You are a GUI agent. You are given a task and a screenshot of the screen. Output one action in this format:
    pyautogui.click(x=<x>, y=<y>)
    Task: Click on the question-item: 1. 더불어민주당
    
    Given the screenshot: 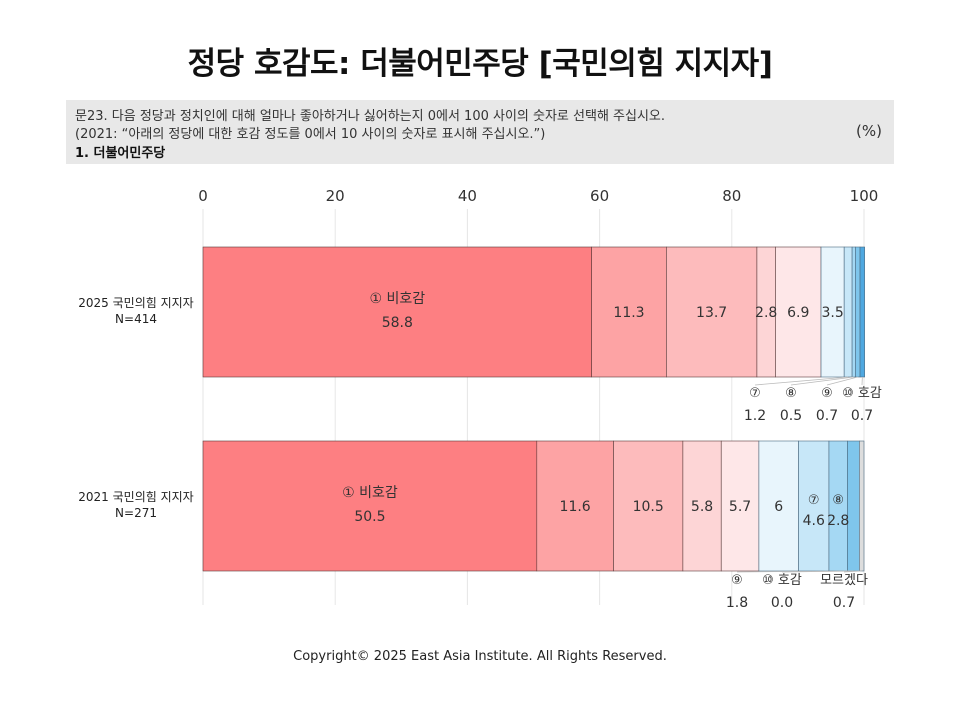 What is the action you would take?
    pyautogui.click(x=120, y=153)
    